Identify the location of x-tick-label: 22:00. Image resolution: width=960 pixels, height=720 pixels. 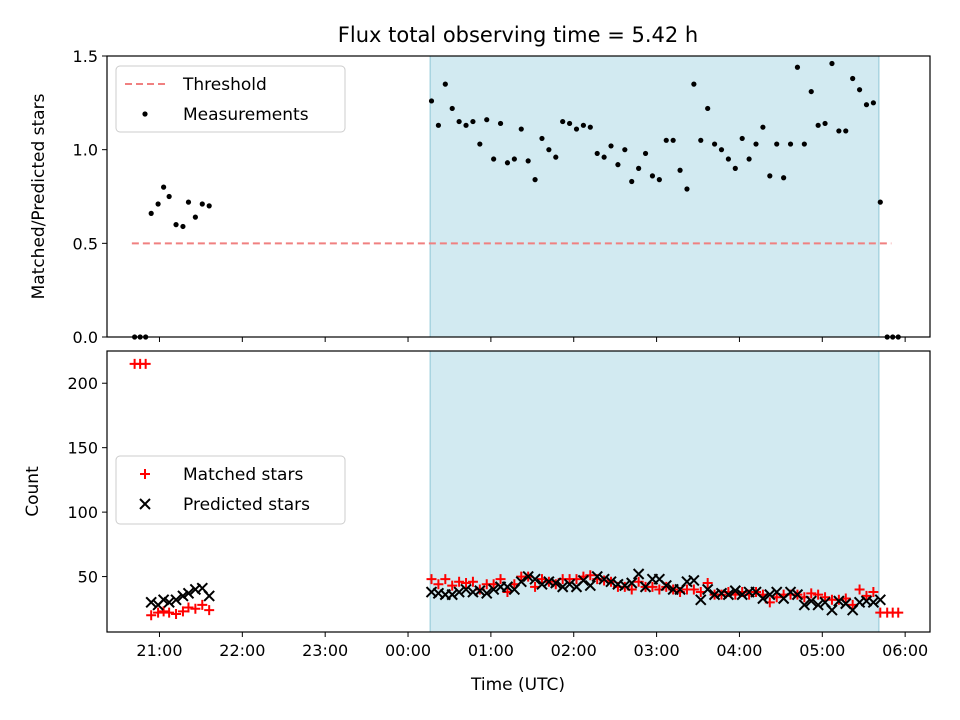
(242, 650).